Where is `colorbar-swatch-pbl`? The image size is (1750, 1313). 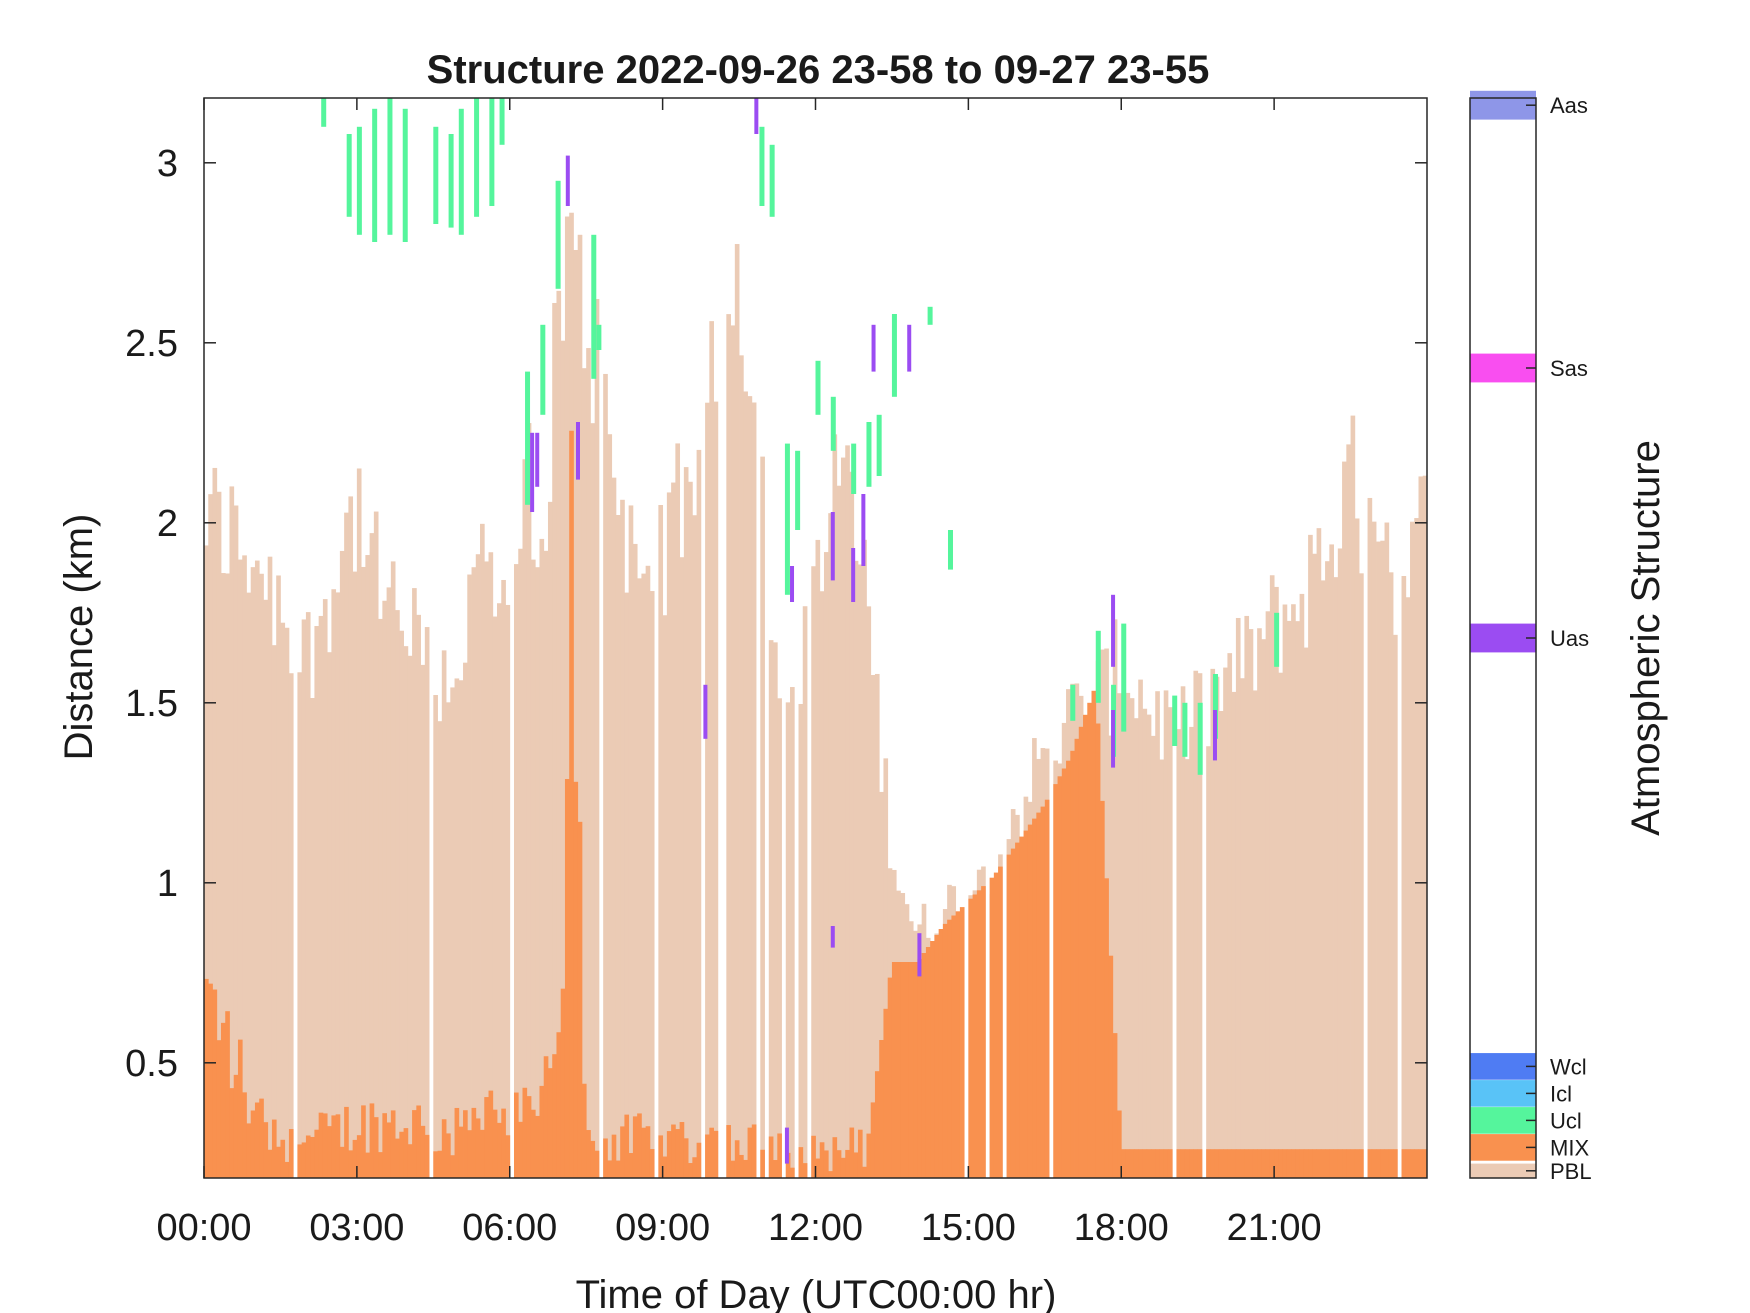 colorbar-swatch-pbl is located at coordinates (1503, 1170).